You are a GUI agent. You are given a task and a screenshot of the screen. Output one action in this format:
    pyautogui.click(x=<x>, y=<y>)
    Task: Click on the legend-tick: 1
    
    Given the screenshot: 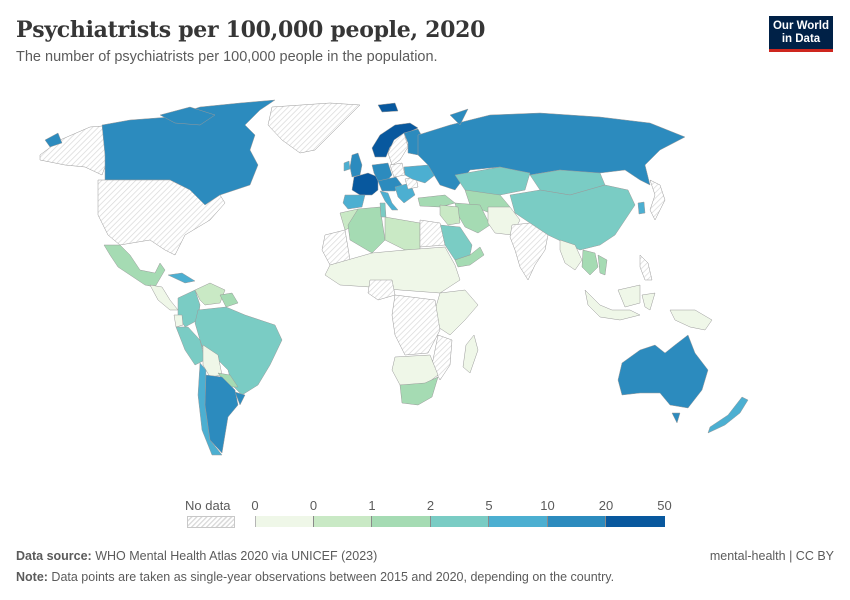 What is the action you would take?
    pyautogui.click(x=372, y=505)
    